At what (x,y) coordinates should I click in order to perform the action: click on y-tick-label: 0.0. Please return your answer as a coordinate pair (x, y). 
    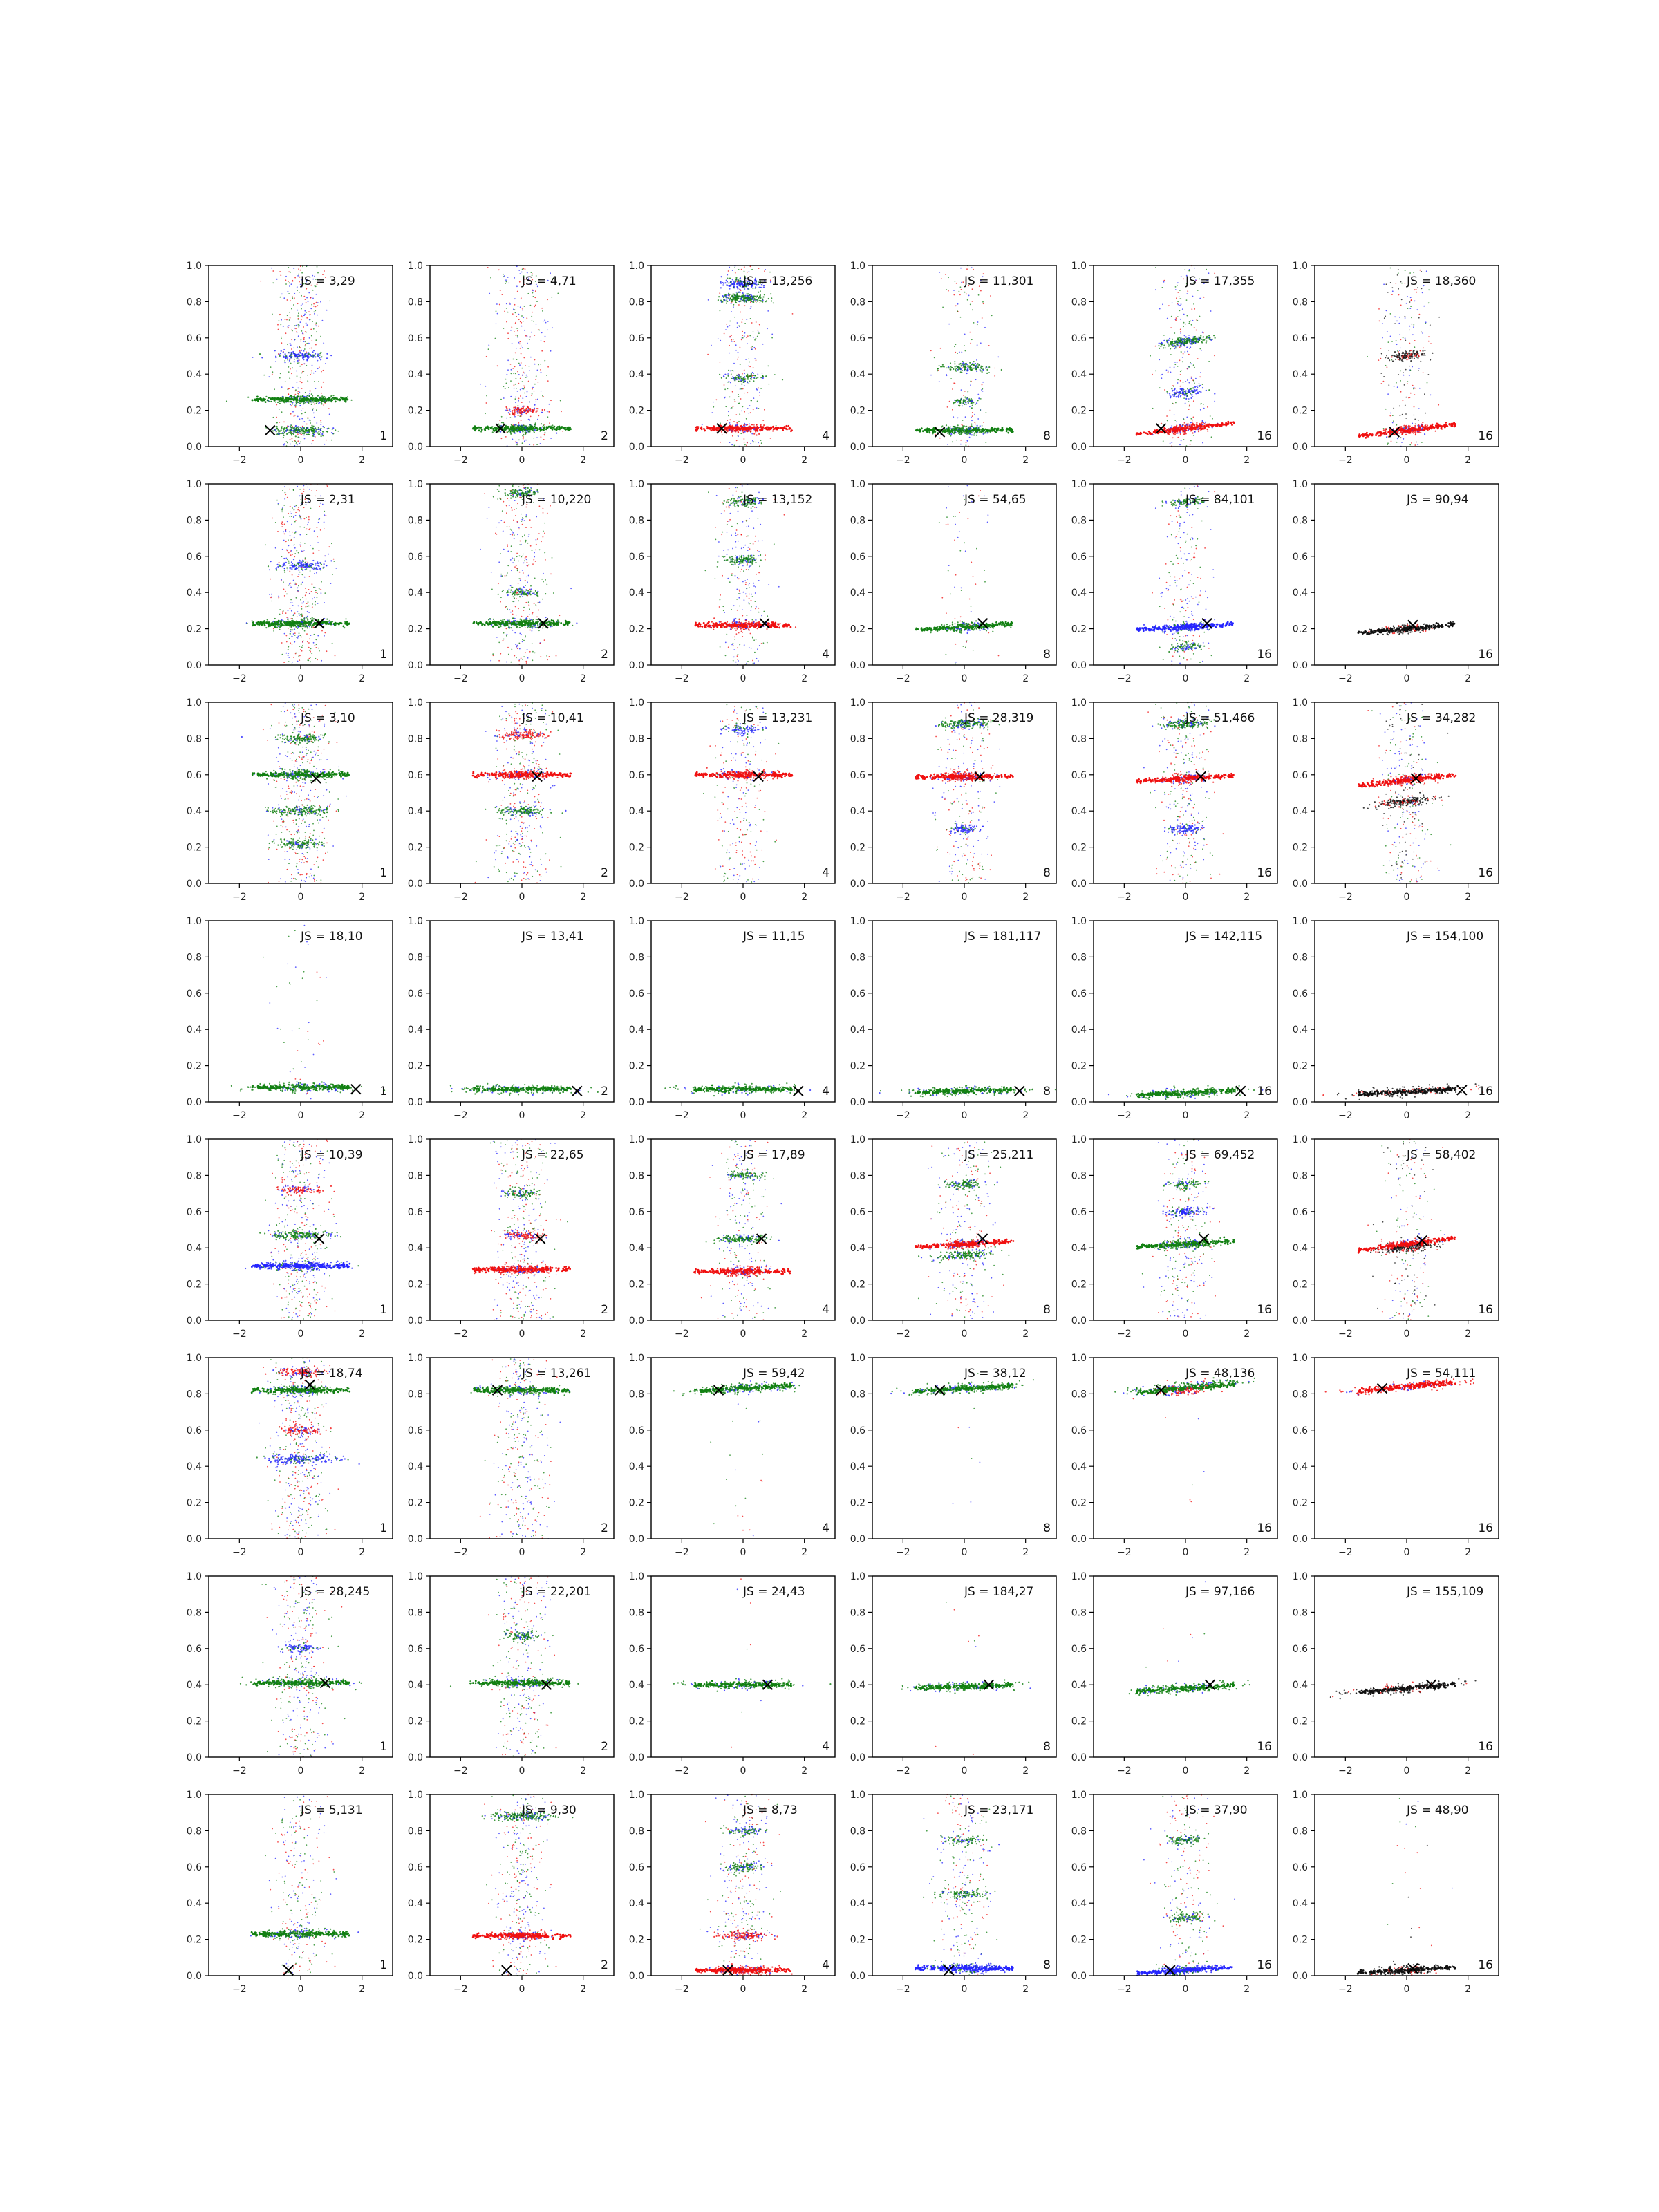
    Looking at the image, I should click on (1079, 447).